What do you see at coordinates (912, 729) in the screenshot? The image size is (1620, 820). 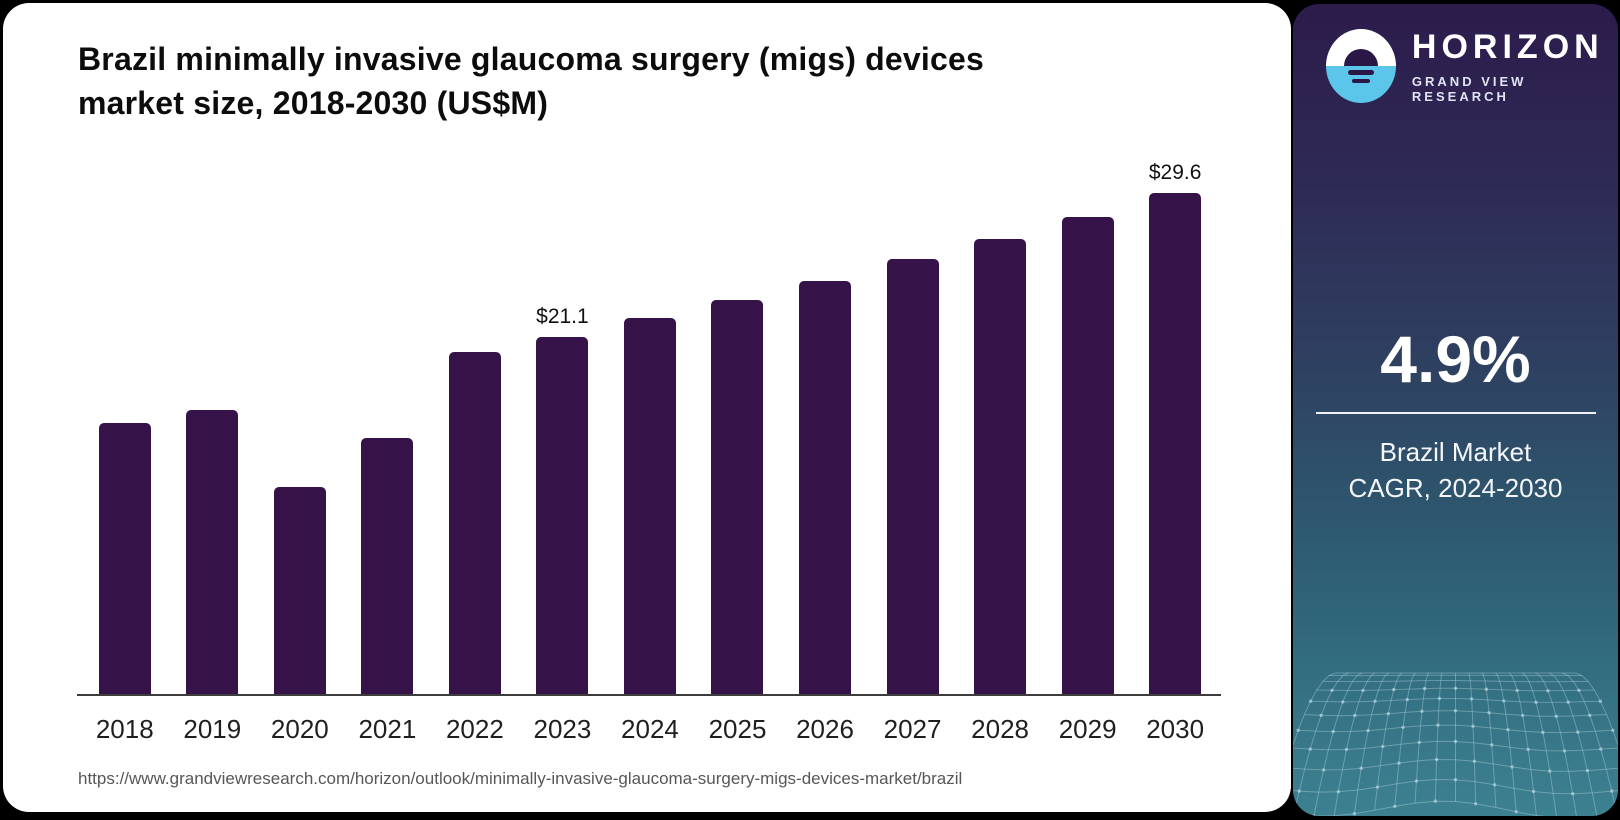 I see `x-tick-label: 2027` at bounding box center [912, 729].